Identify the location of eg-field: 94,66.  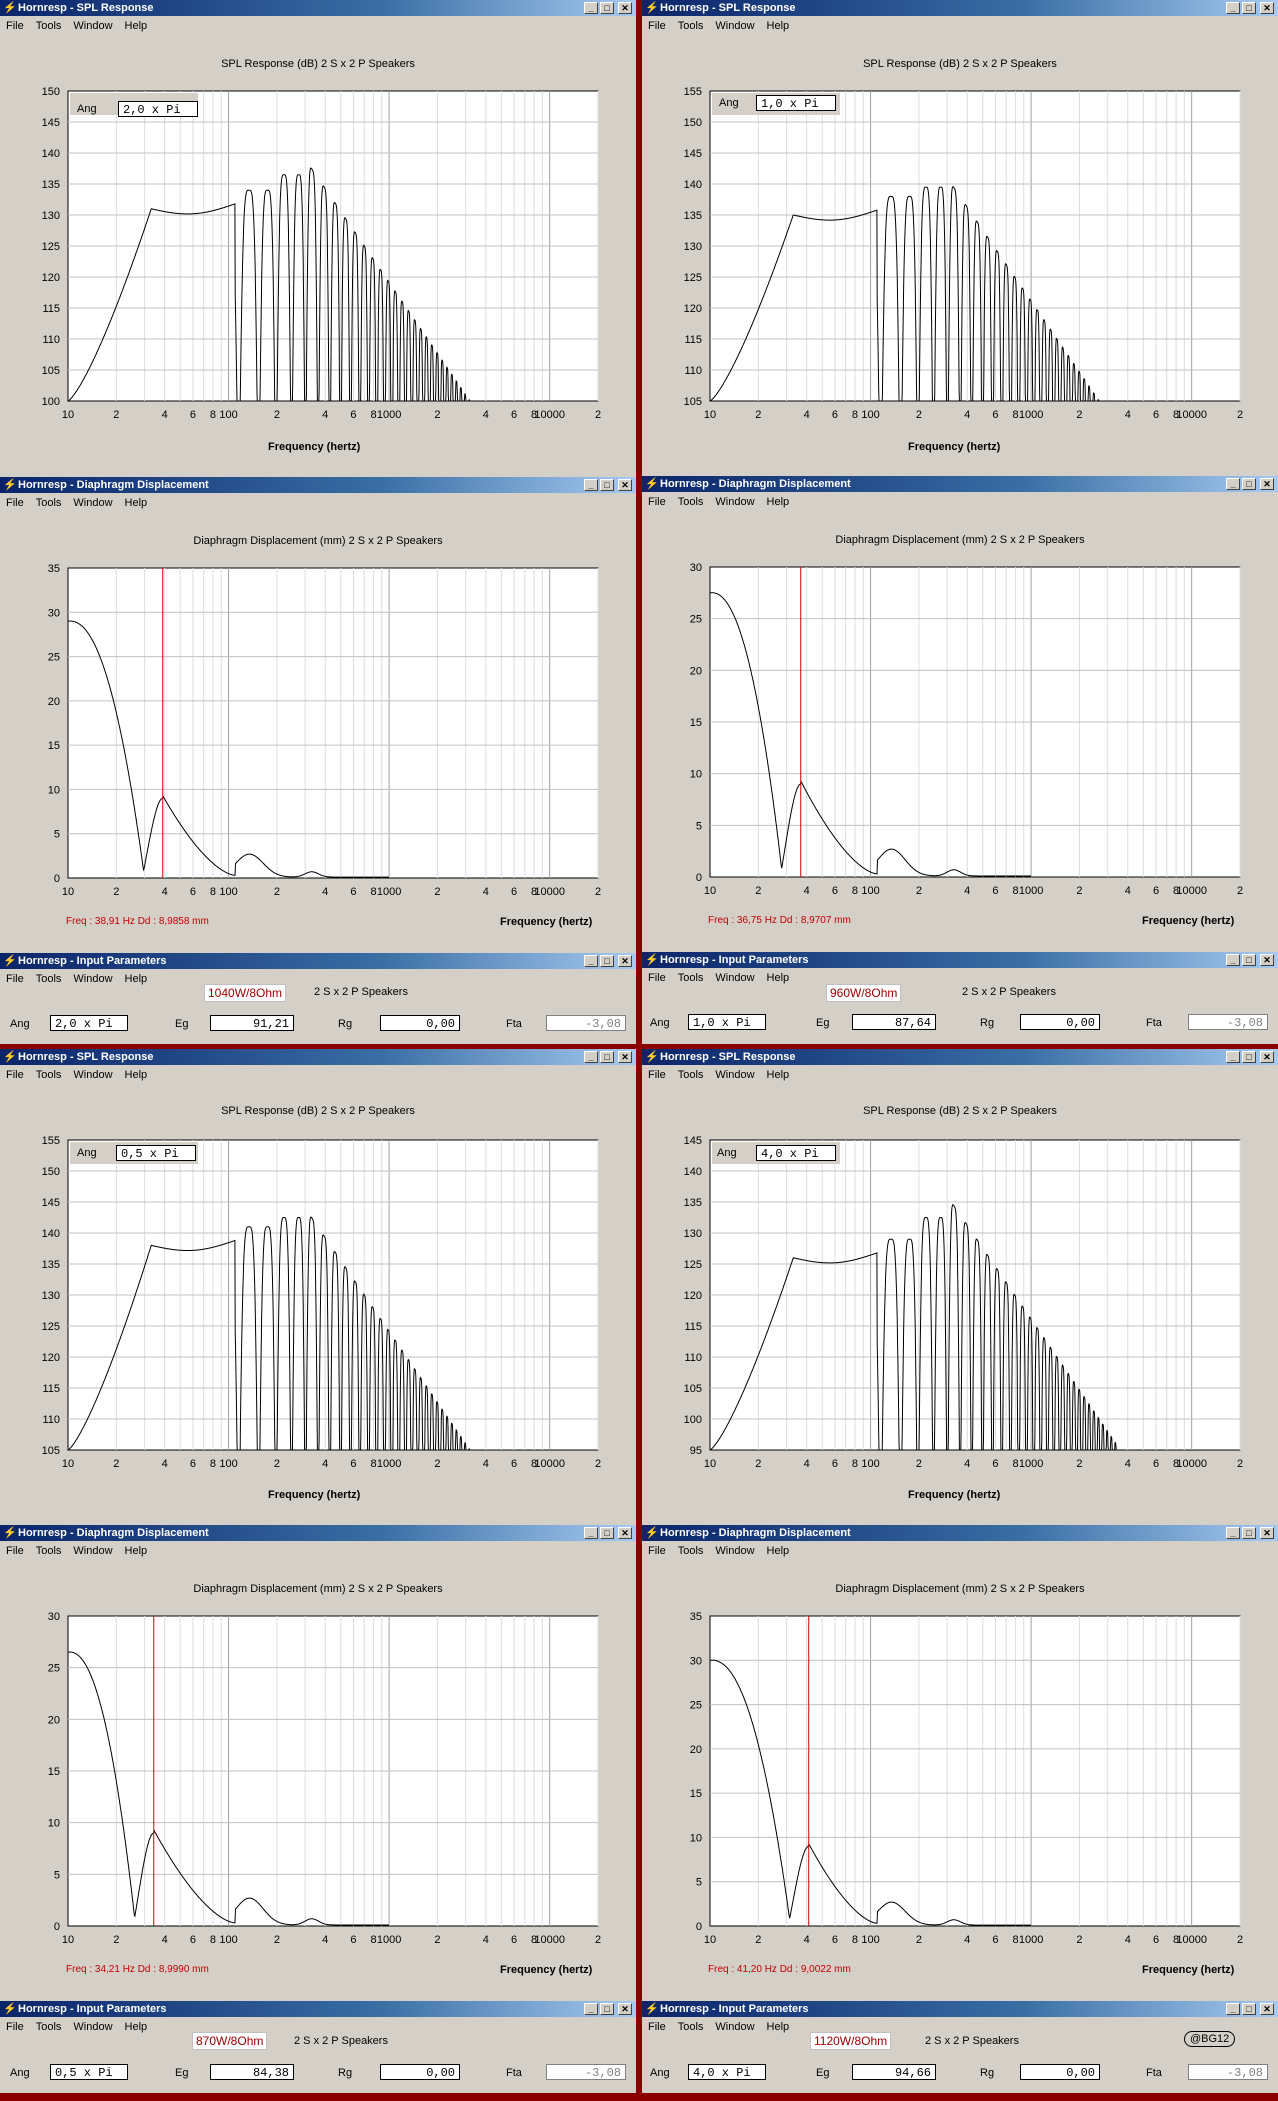
(894, 2072).